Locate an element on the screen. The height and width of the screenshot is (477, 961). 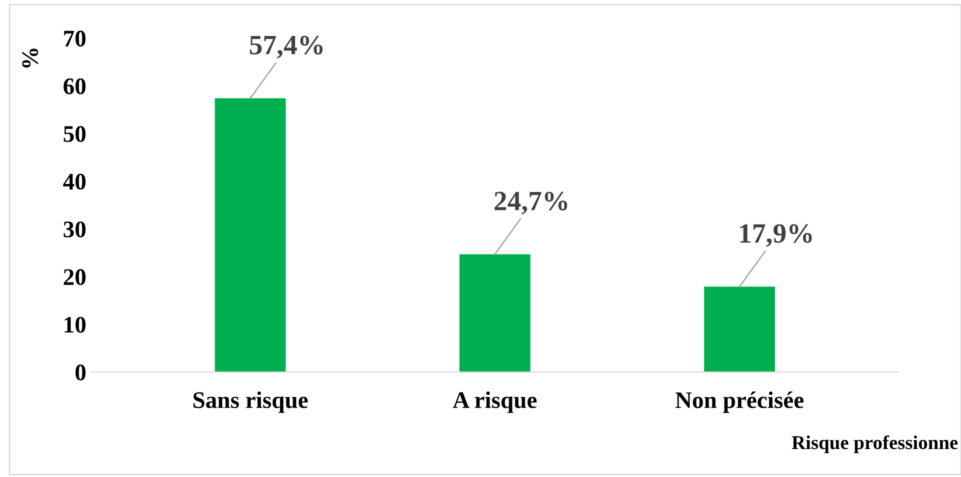
x-tick-label: Sans risque is located at coordinates (250, 402).